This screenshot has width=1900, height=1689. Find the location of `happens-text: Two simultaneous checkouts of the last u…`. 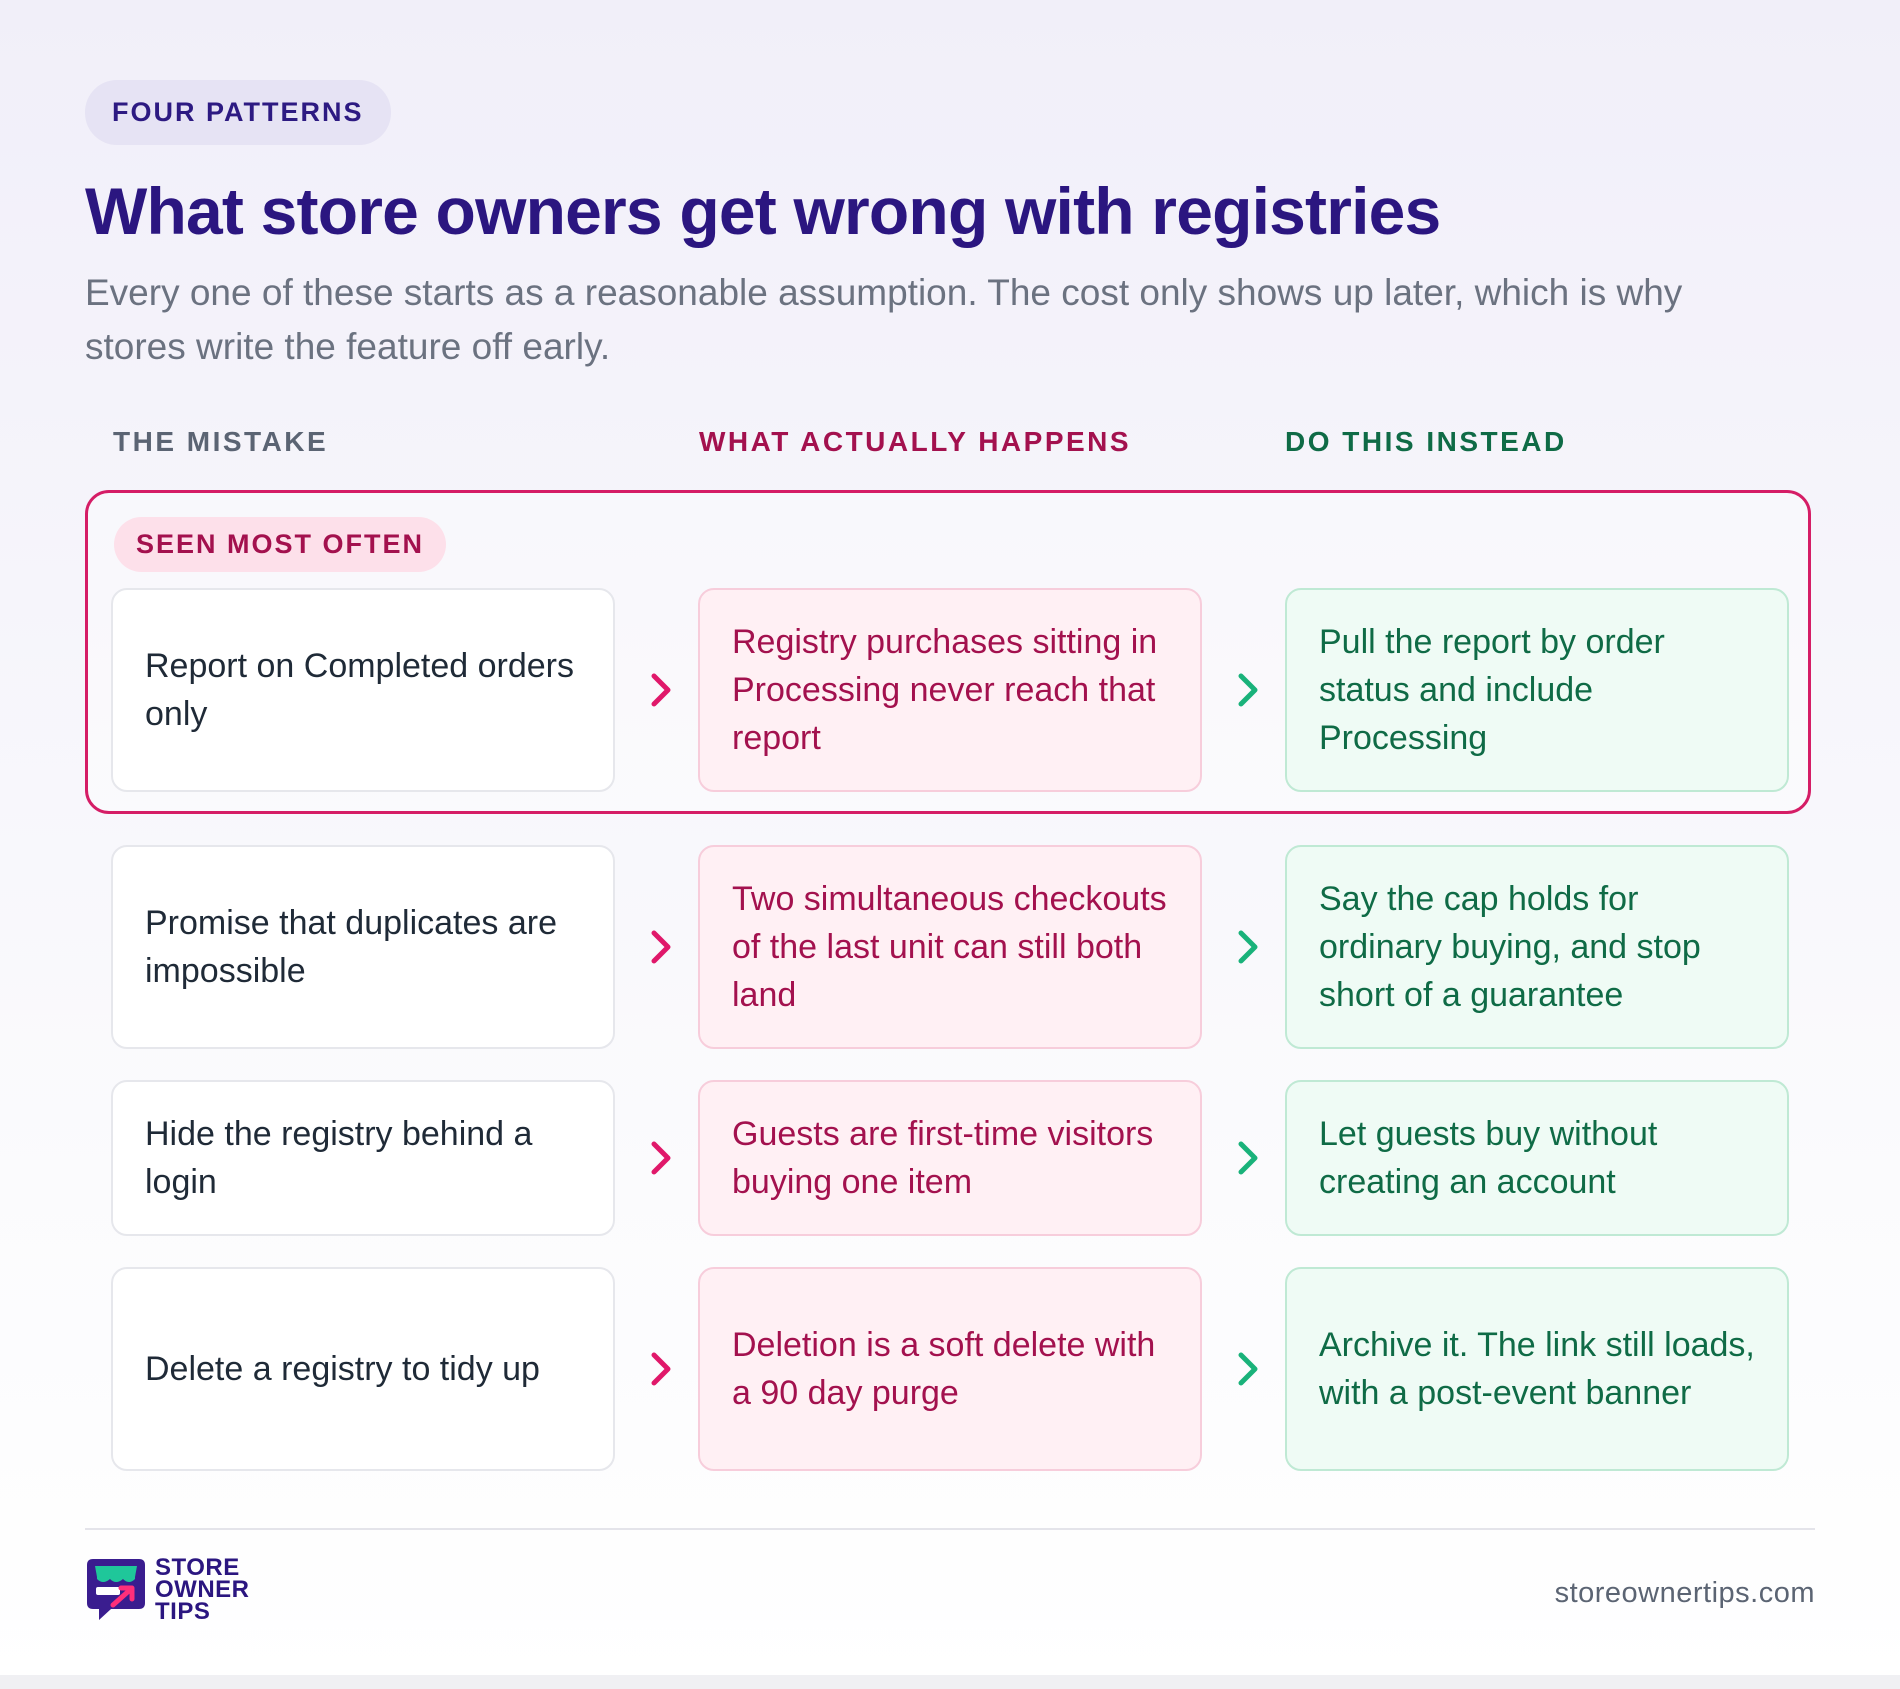

happens-text: Two simultaneous checkouts of the last u… is located at coordinates (949, 947).